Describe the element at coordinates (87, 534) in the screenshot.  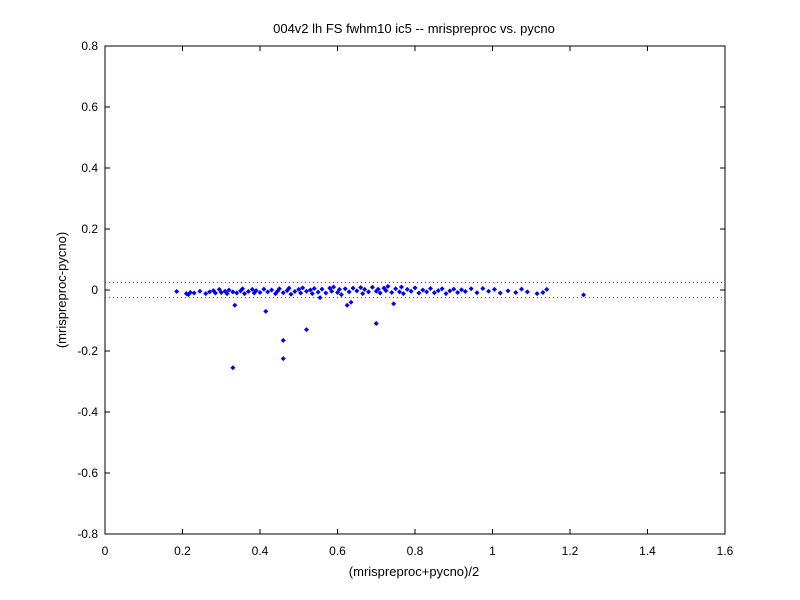
I see `y-tick-label: -0.8` at that location.